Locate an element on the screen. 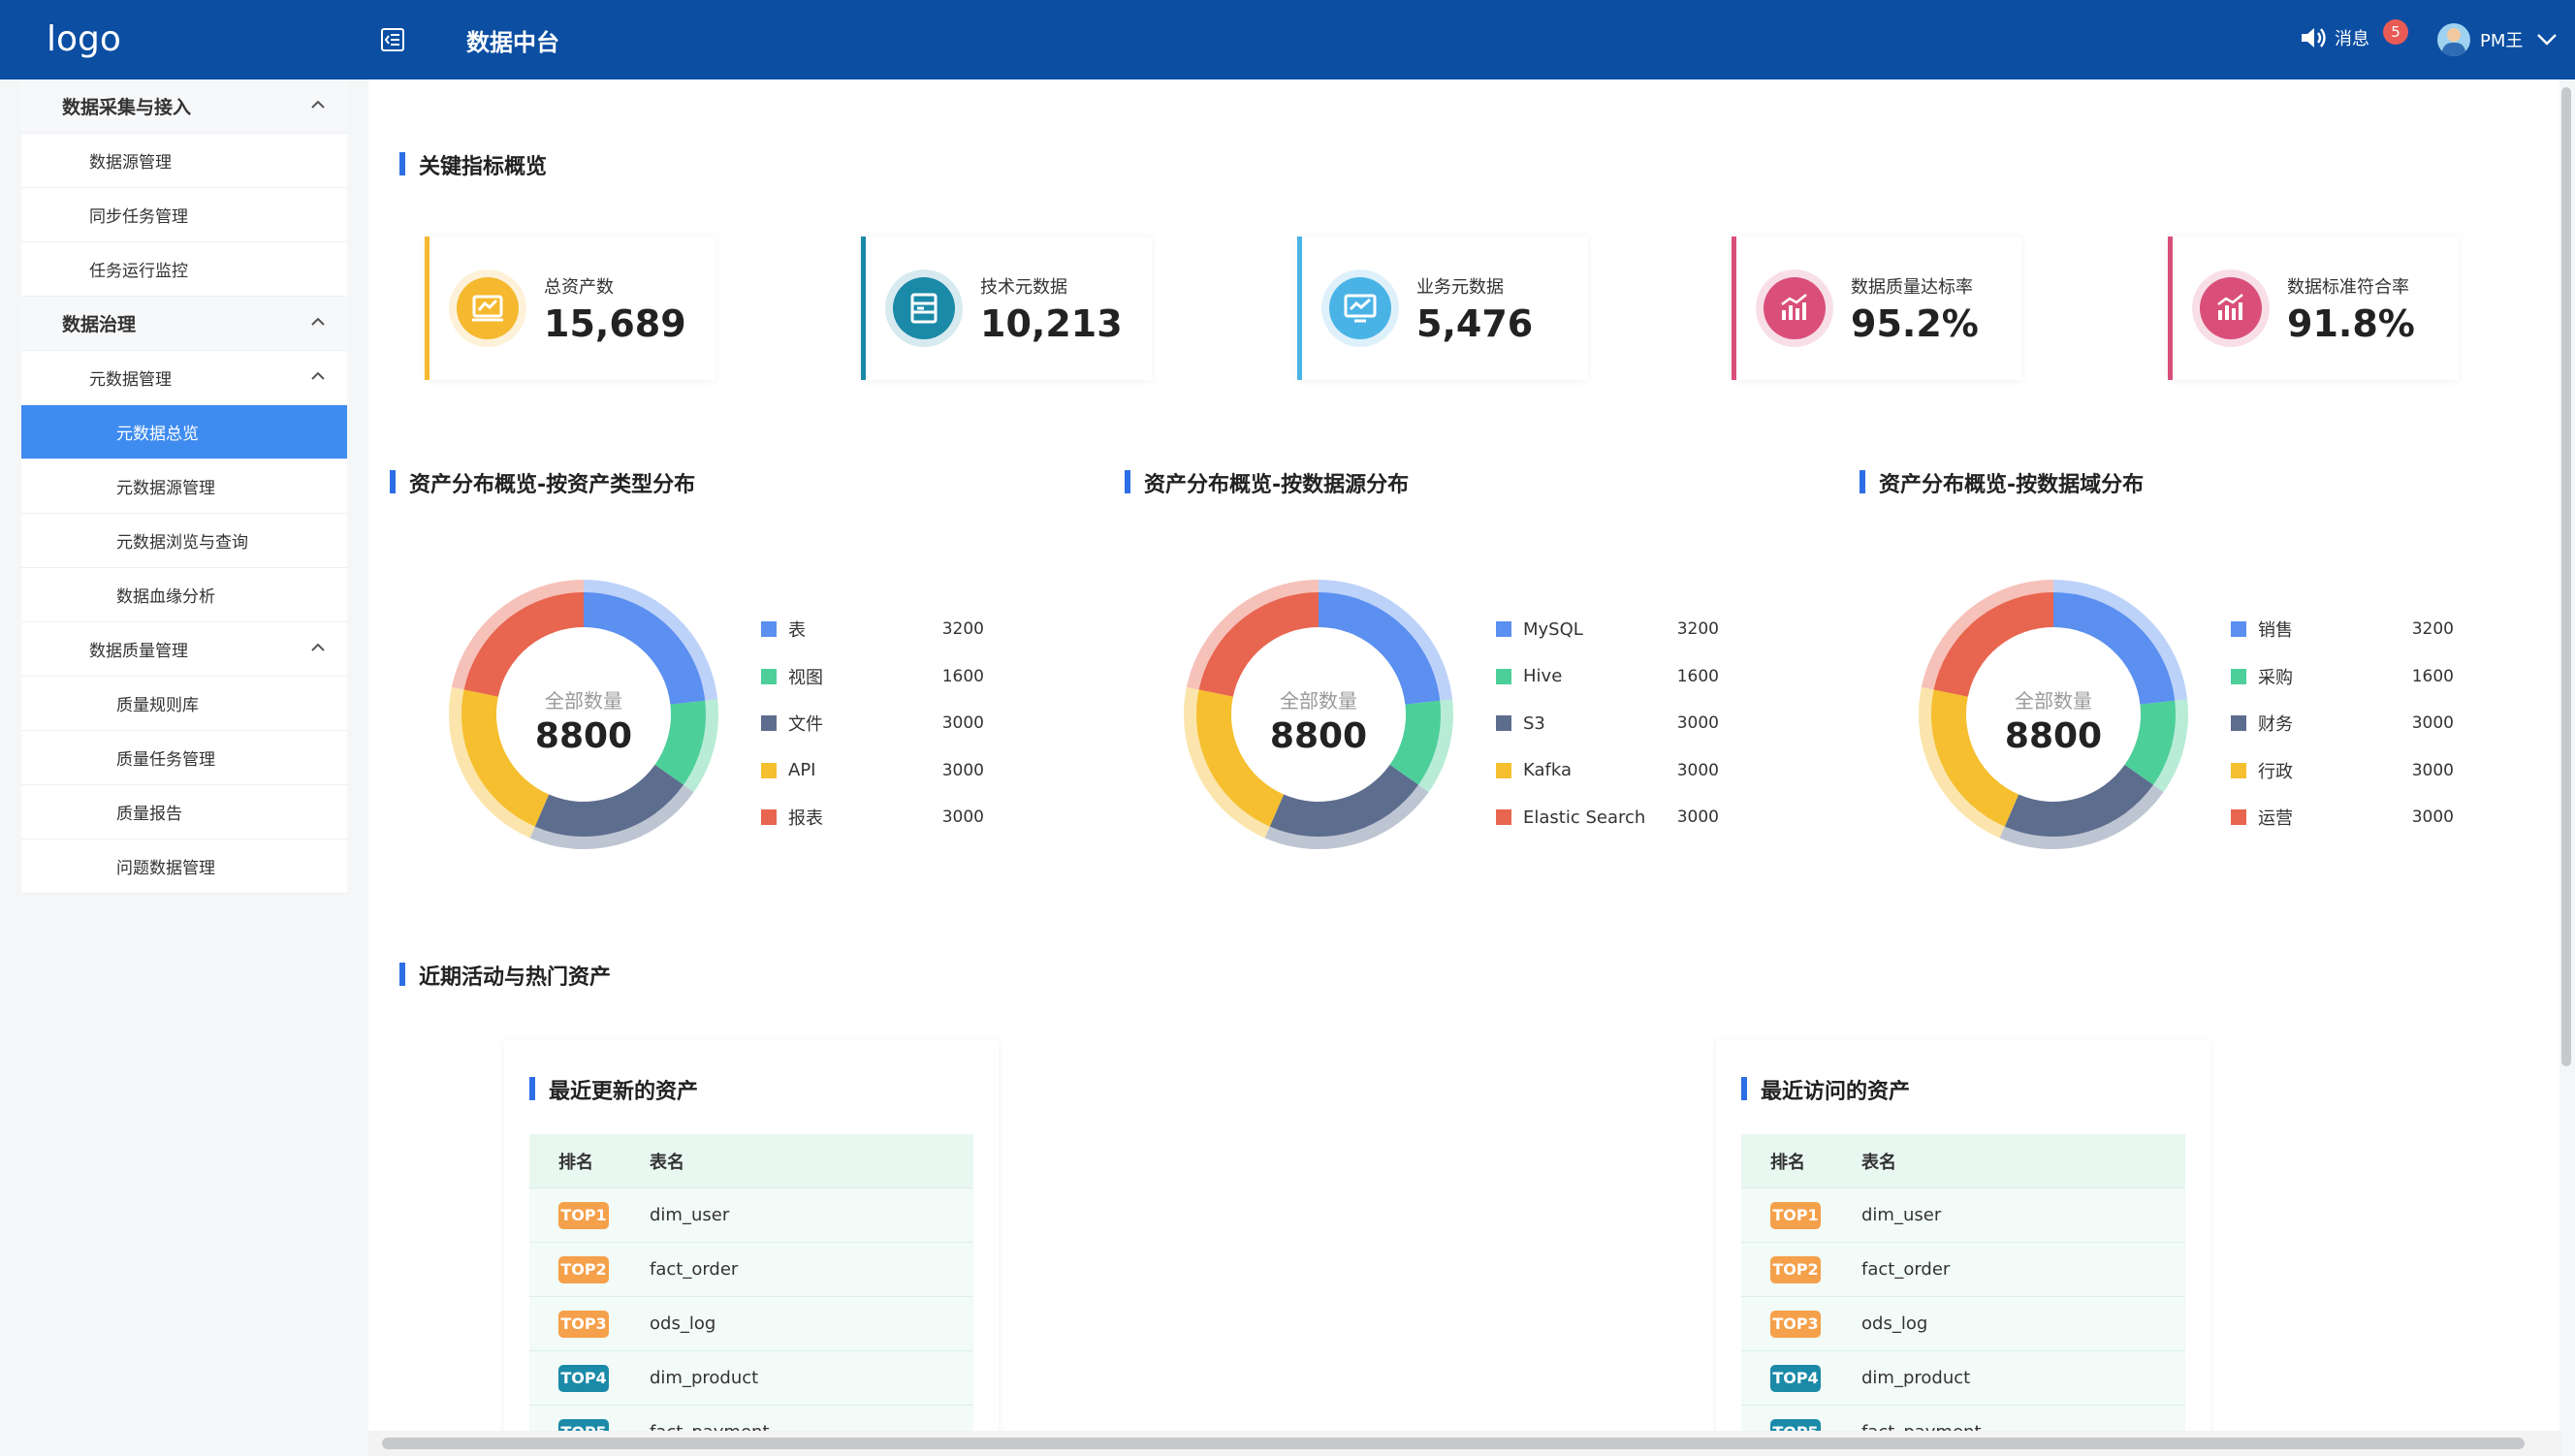  legend-swatch is located at coordinates (769, 818).